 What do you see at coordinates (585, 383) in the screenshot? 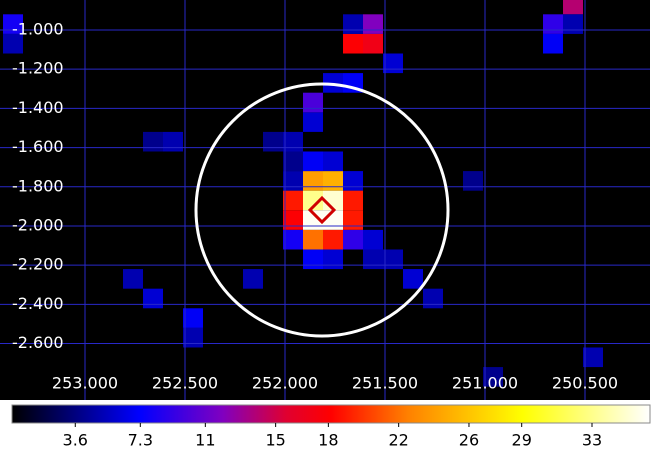
I see `x-tick-label: 250.500` at bounding box center [585, 383].